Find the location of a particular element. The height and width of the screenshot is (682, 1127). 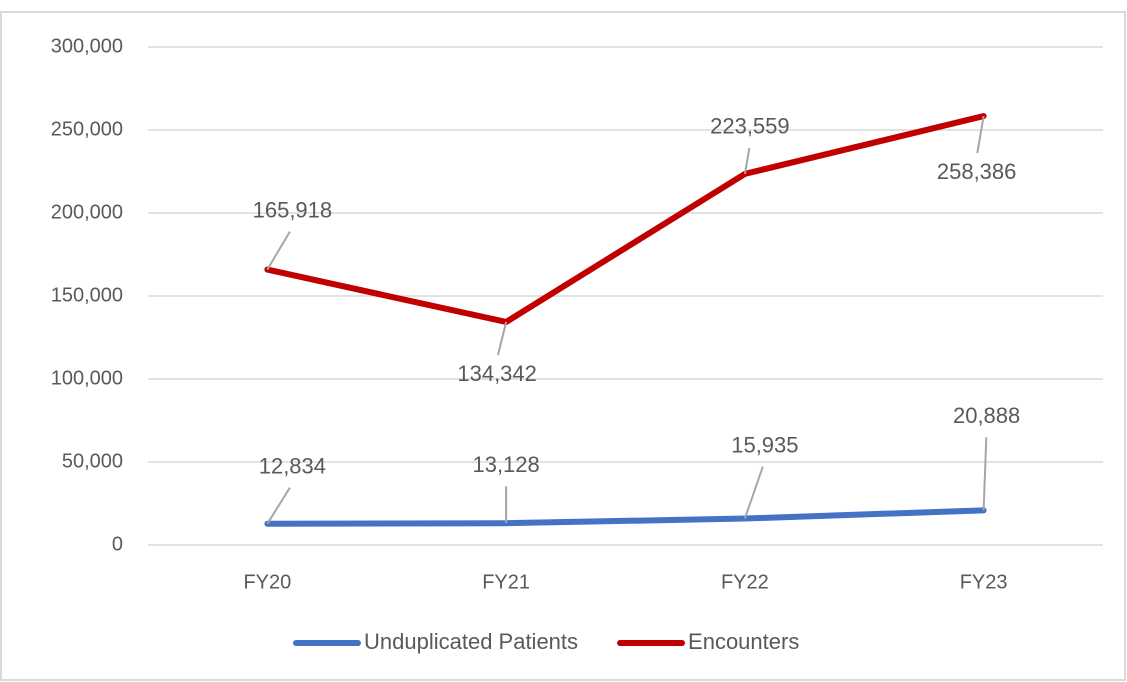

y-tick-label: 50,000 is located at coordinates (92, 461).